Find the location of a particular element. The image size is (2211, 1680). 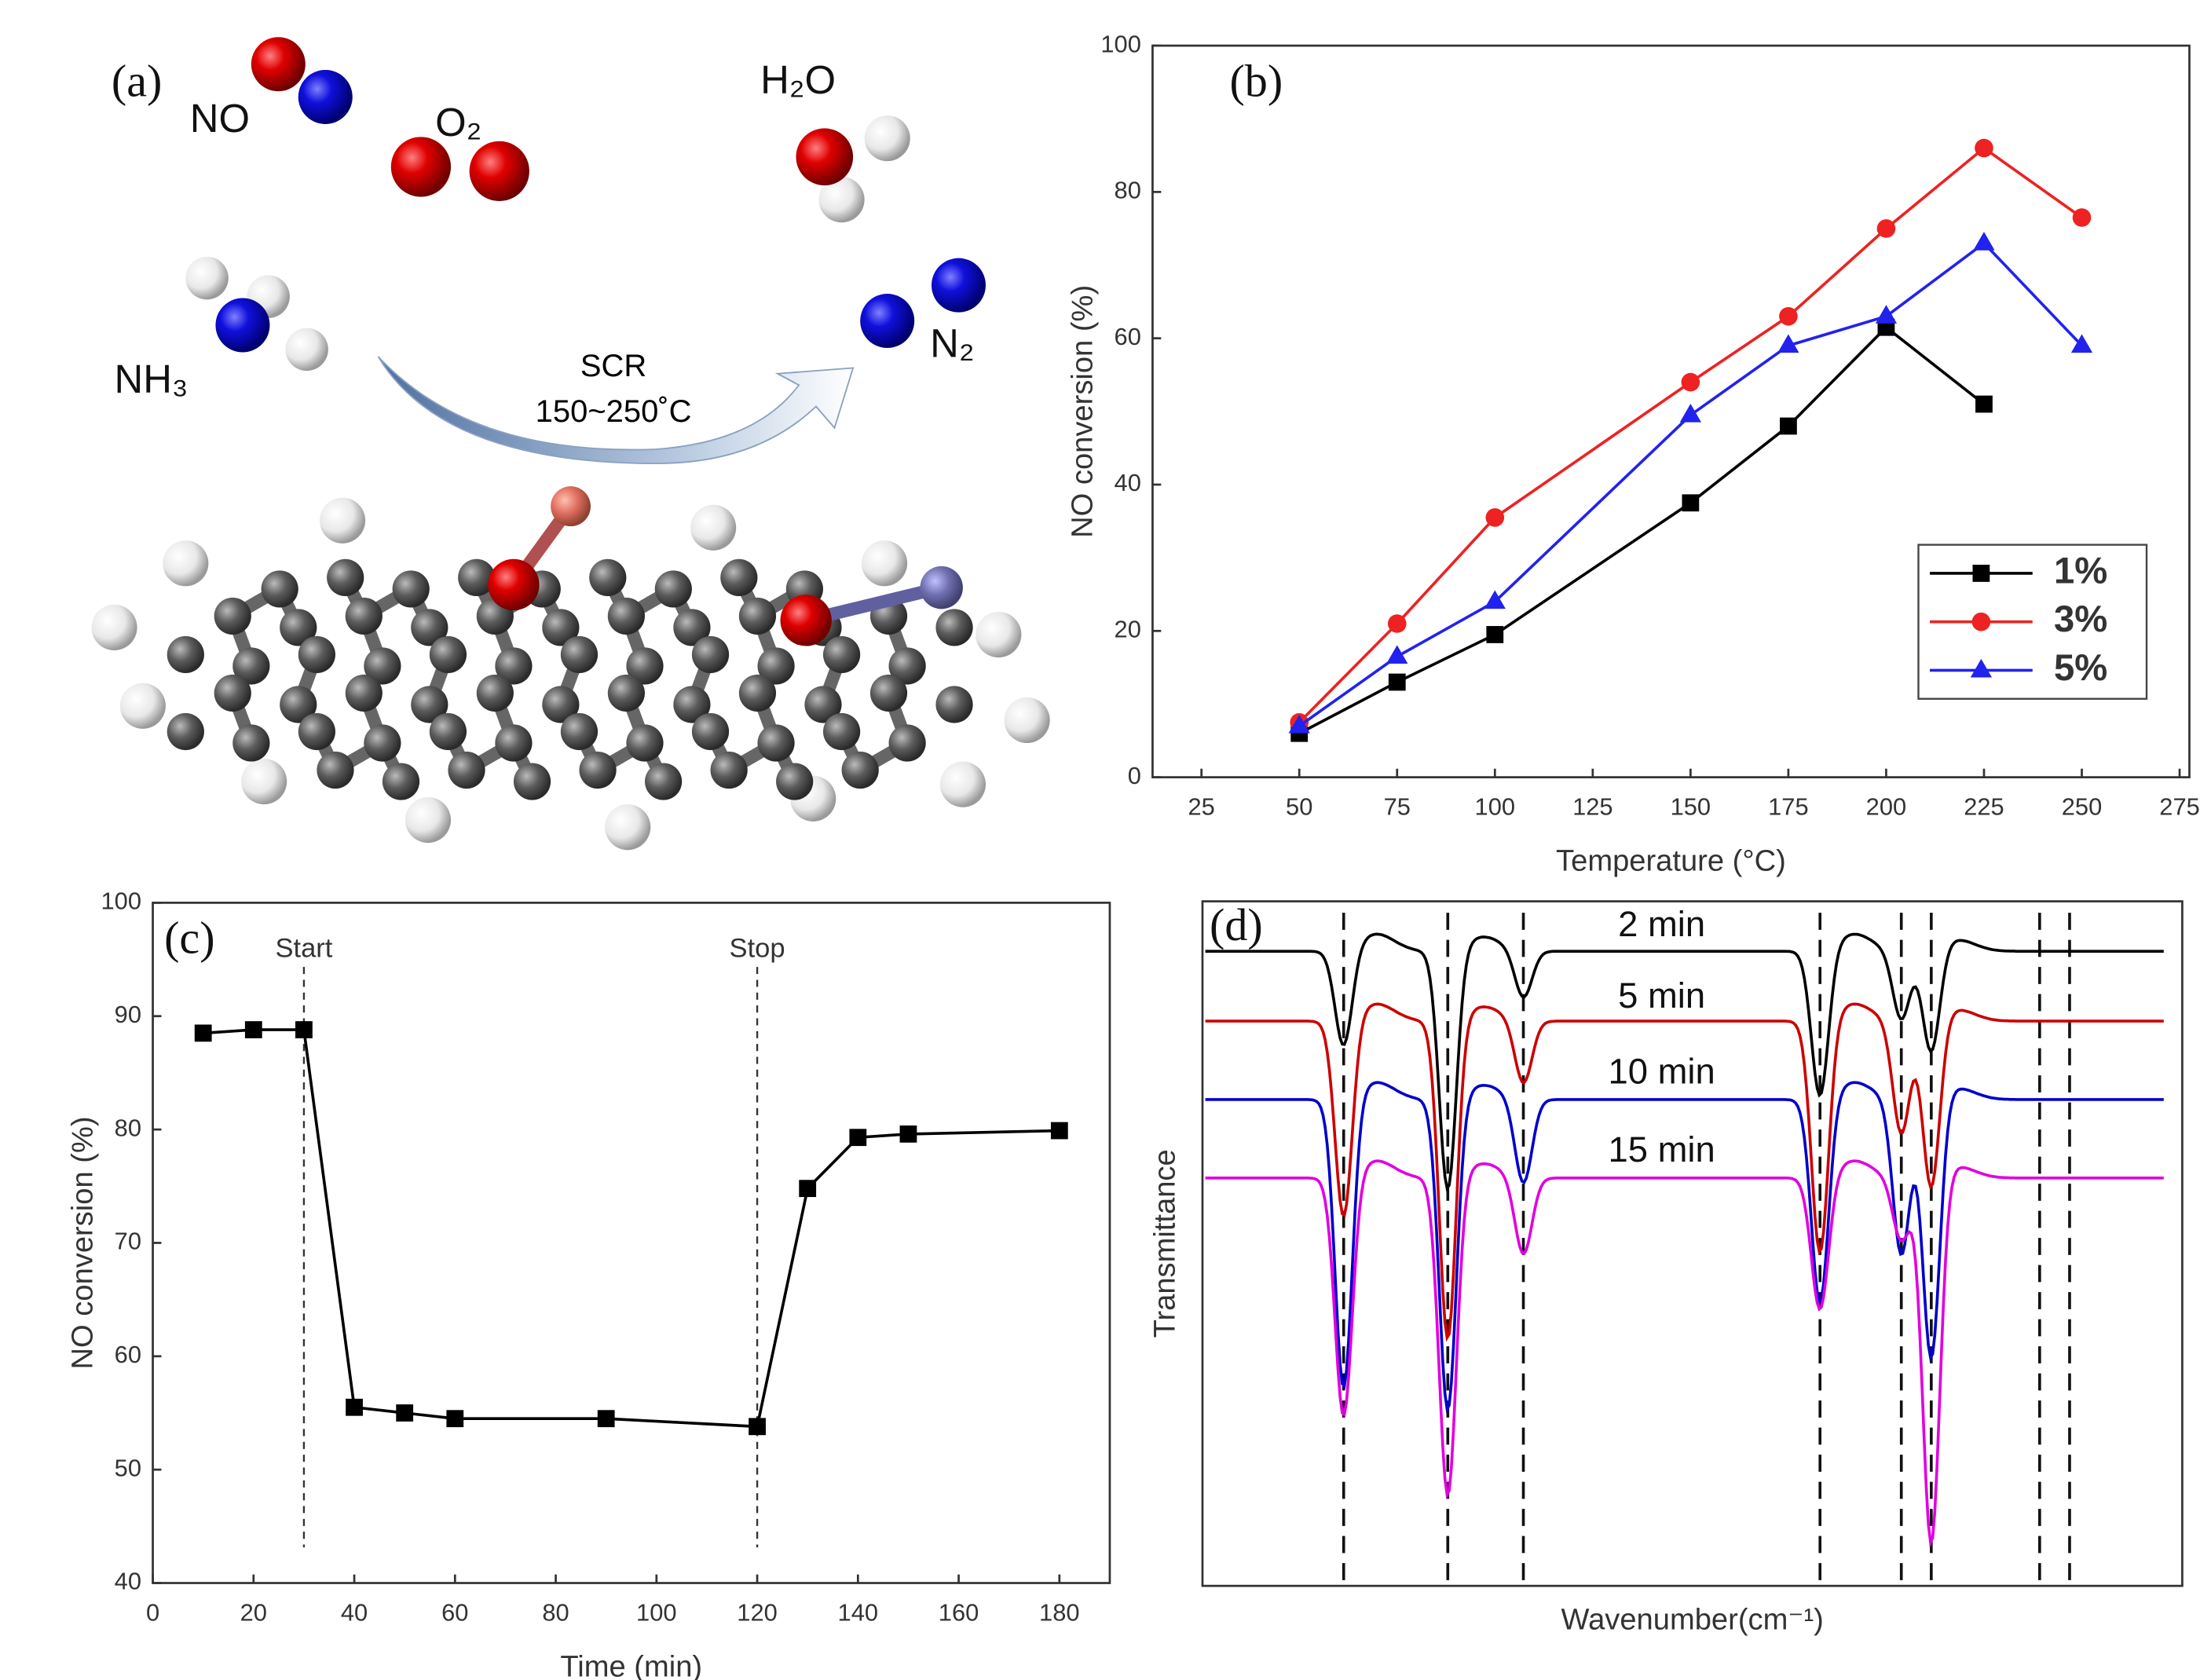

arrow-label: 150~250˚C is located at coordinates (614, 411).